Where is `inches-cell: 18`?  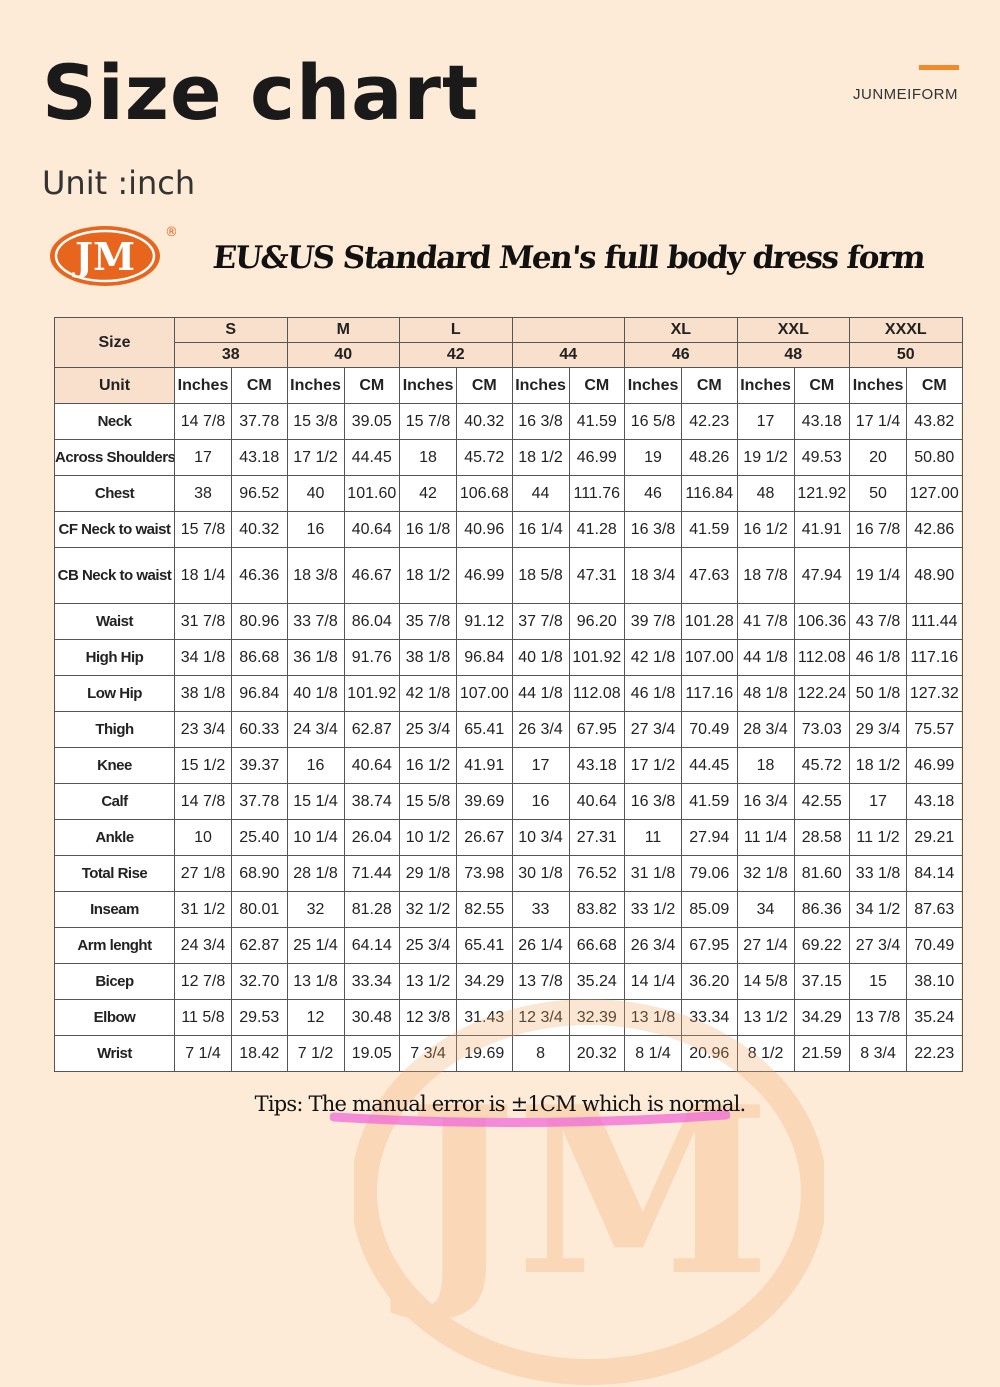
inches-cell: 18 is located at coordinates (765, 765).